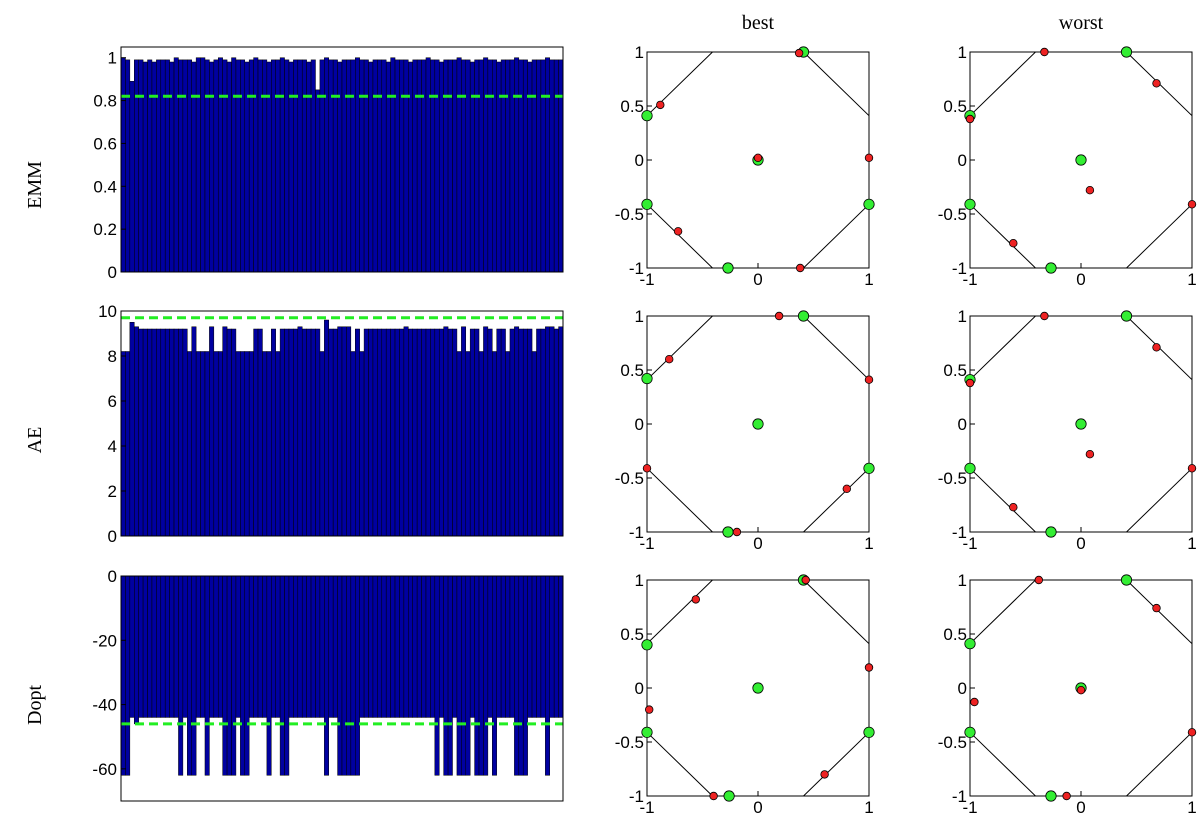  Describe the element at coordinates (1081, 23) in the screenshot. I see `column-title-worst: worst` at that location.